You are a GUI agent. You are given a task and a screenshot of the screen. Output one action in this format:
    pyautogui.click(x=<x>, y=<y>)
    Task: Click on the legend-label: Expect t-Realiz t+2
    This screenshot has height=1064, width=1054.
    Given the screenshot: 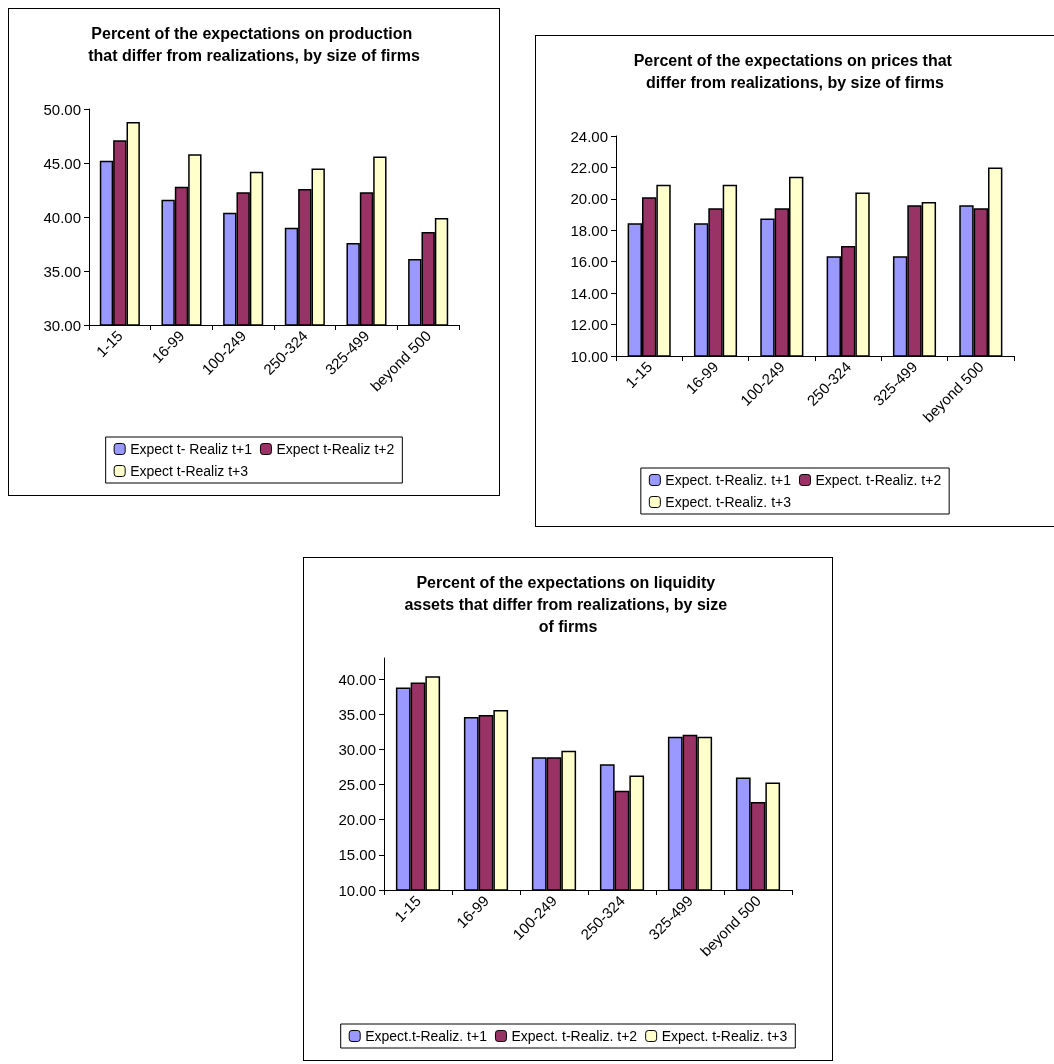 What is the action you would take?
    pyautogui.click(x=335, y=449)
    